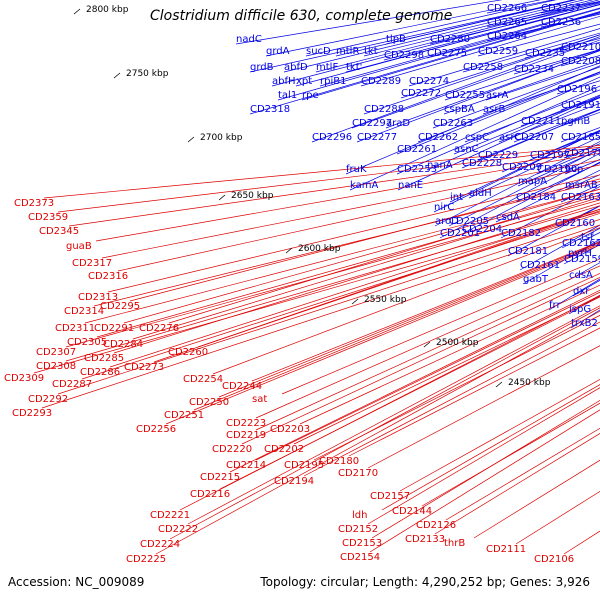  Describe the element at coordinates (48, 217) in the screenshot. I see `reverse-gene-label: CD2359` at that location.